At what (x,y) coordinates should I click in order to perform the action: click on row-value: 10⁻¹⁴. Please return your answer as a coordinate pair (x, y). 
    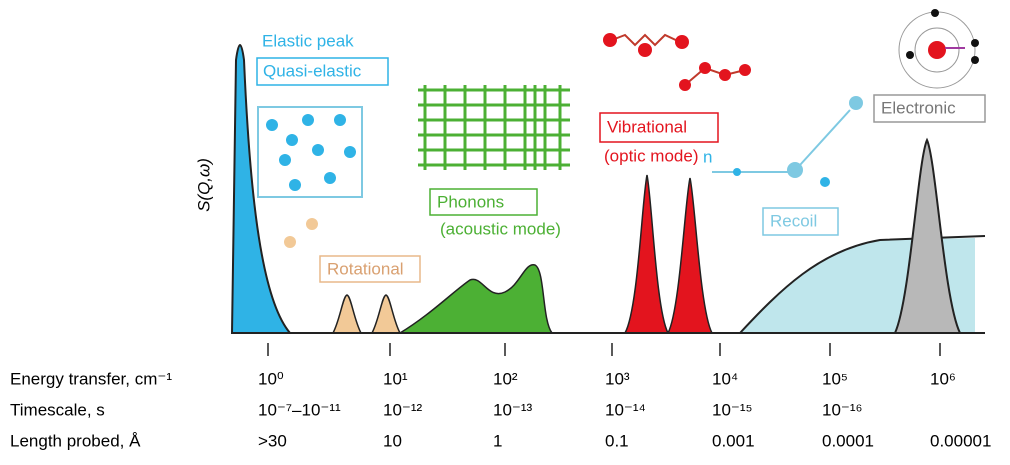
    Looking at the image, I should click on (625, 409).